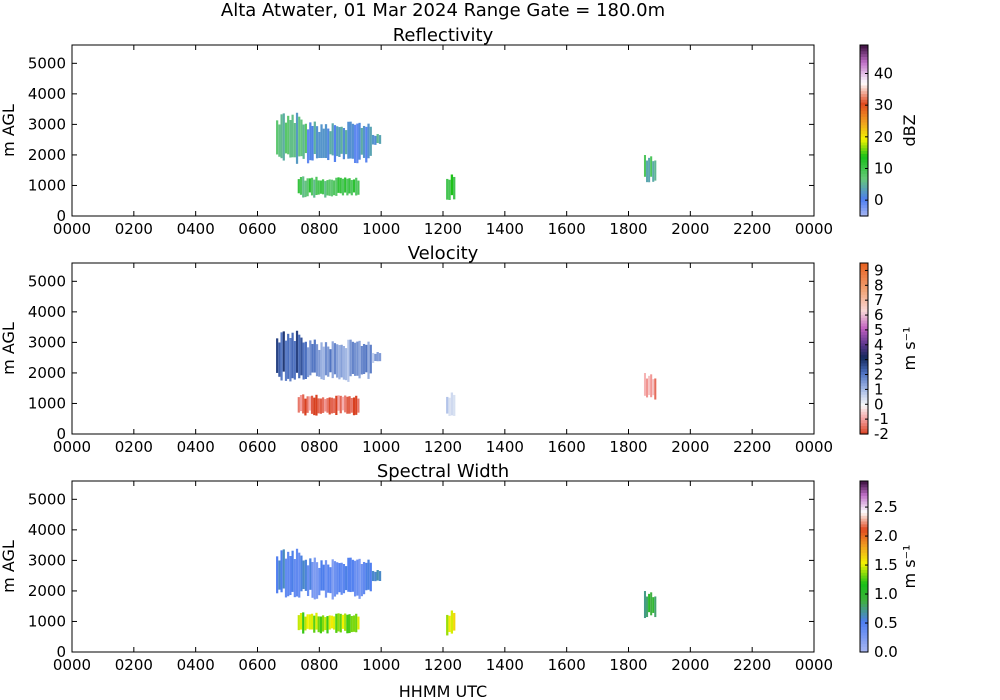 The width and height of the screenshot is (1000, 700). Describe the element at coordinates (443, 665) in the screenshot. I see `x-tick-label: 1200` at that location.